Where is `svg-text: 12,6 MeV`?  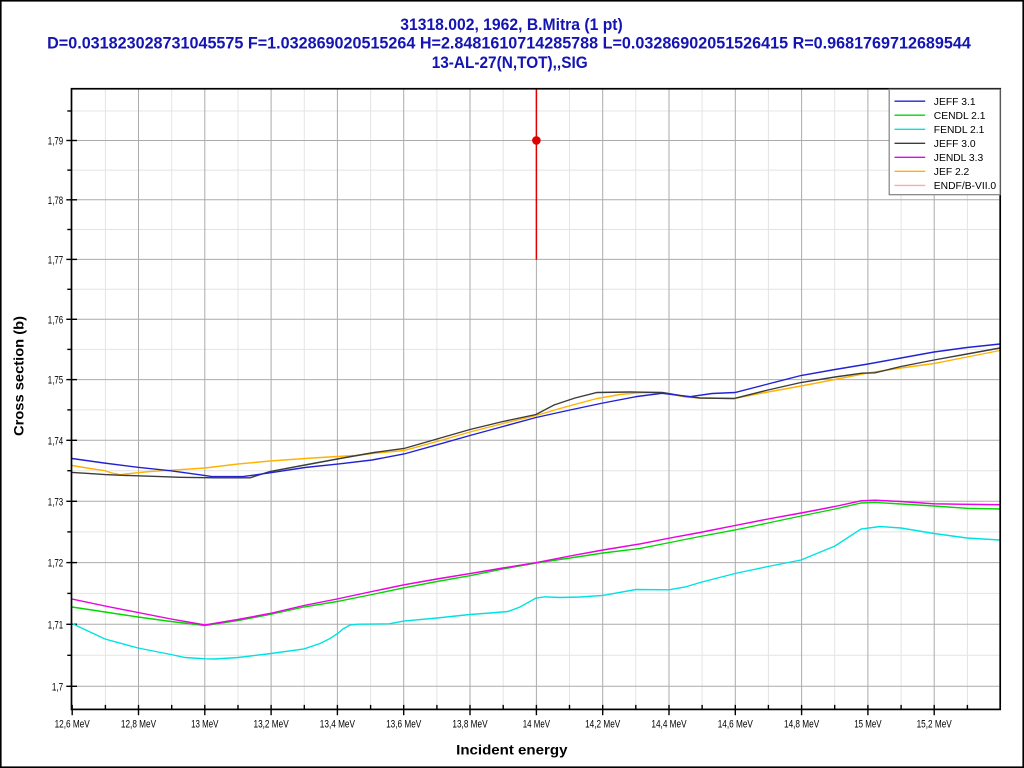 svg-text: 12,6 MeV is located at coordinates (73, 725).